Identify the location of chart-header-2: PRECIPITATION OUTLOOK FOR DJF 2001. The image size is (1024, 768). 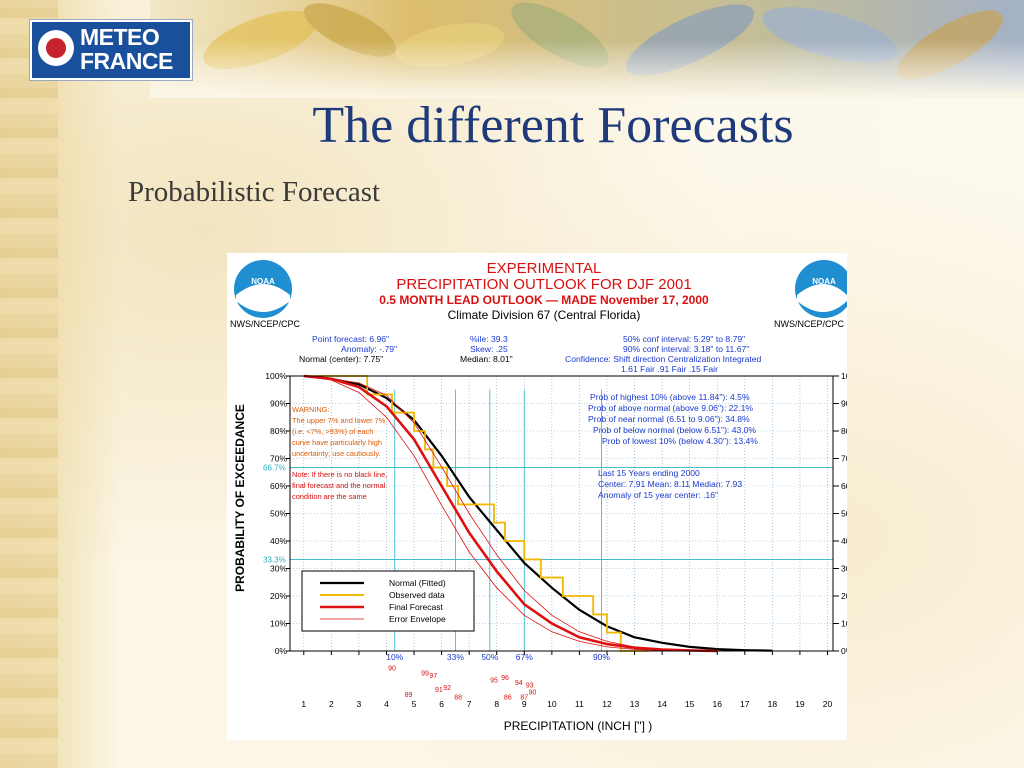
(543, 284).